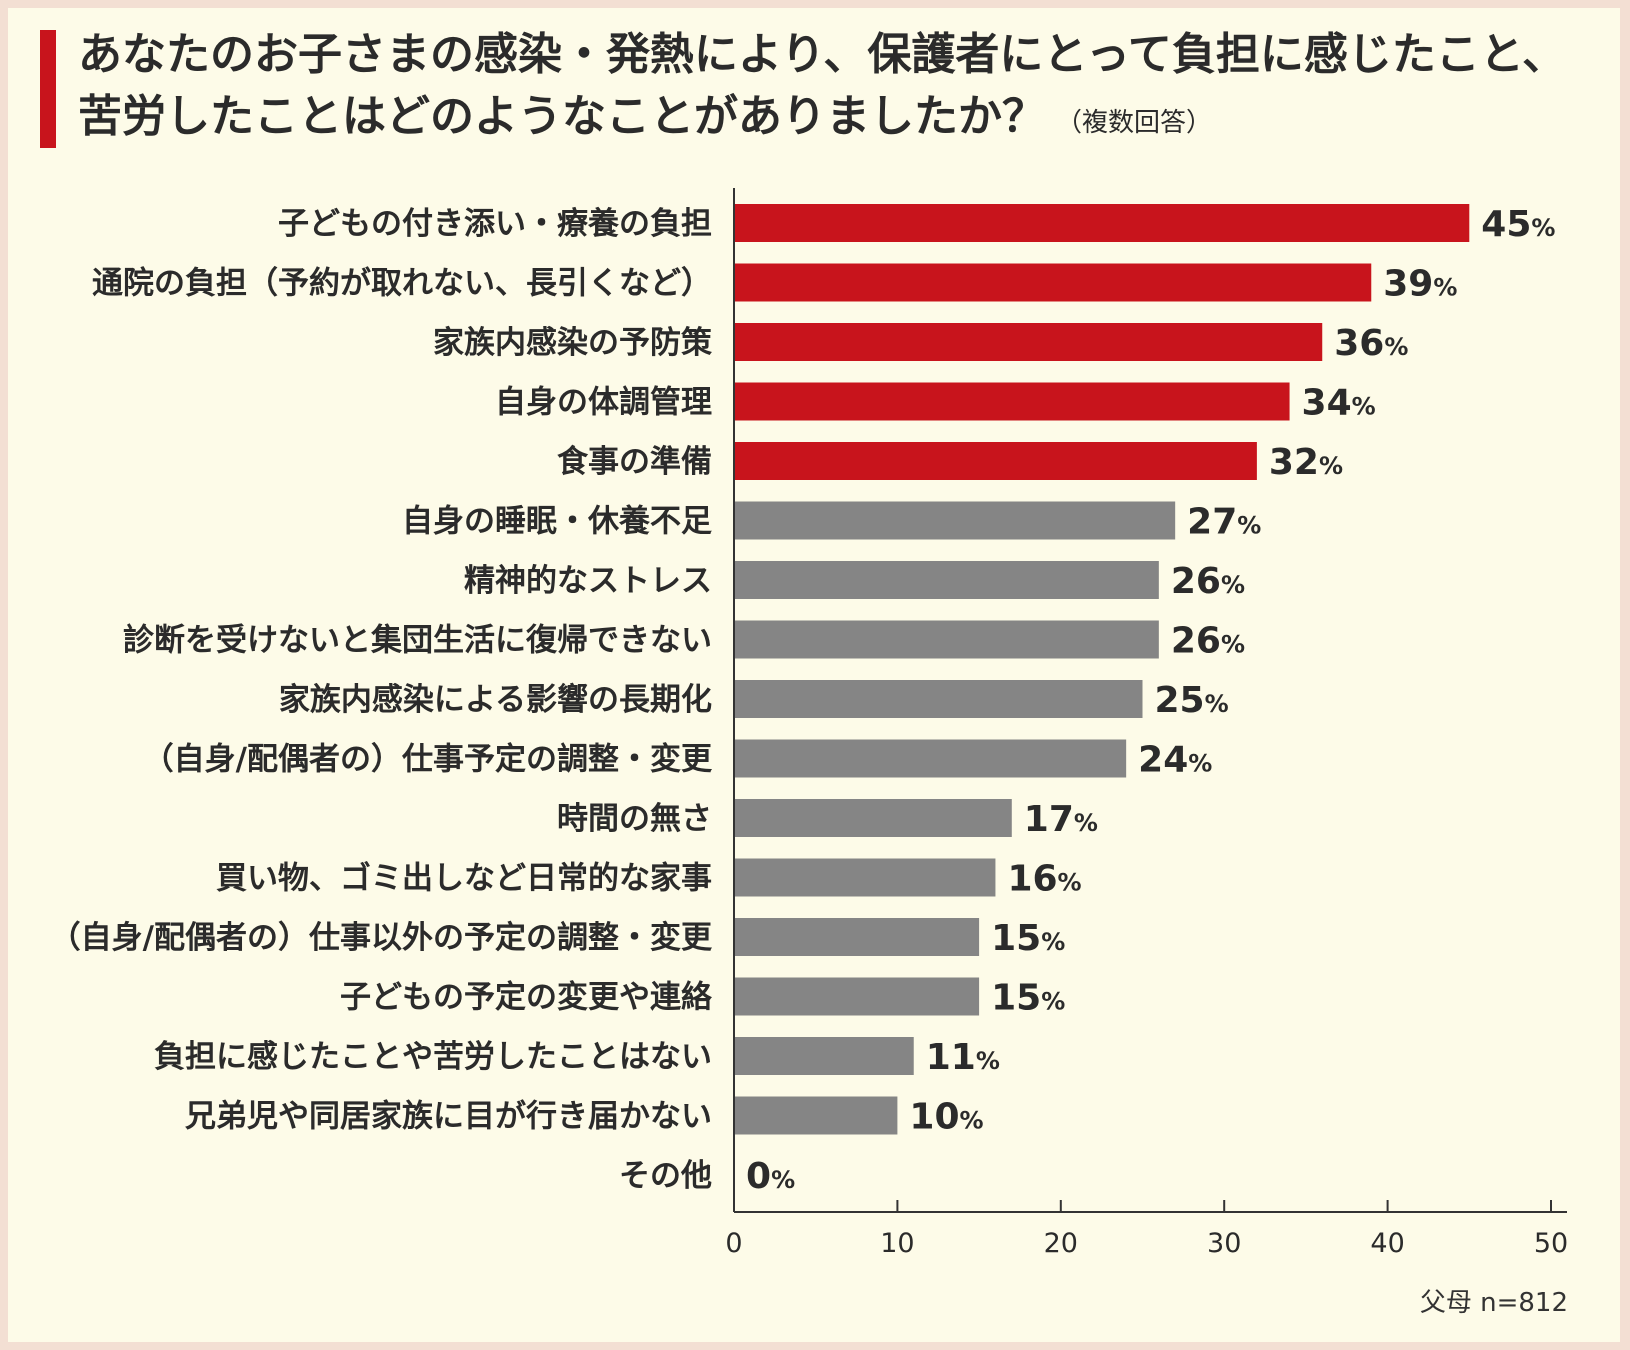 This screenshot has width=1630, height=1350. Describe the element at coordinates (464, 879) in the screenshot. I see `category-label: 買い物、ゴミ出しなど日常的な家事` at that location.